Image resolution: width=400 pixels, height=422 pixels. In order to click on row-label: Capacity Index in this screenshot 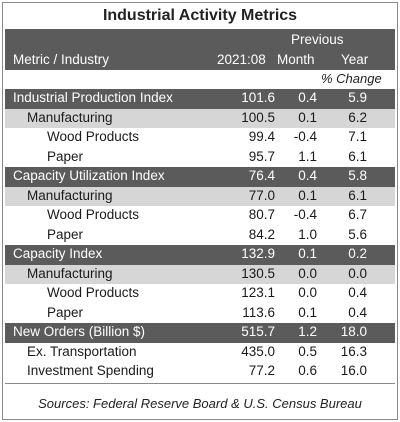, I will do `click(58, 253)`.